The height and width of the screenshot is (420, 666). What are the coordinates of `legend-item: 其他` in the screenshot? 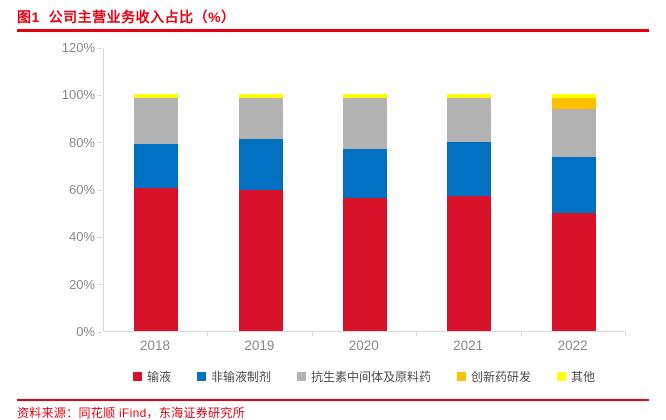 It's located at (576, 376).